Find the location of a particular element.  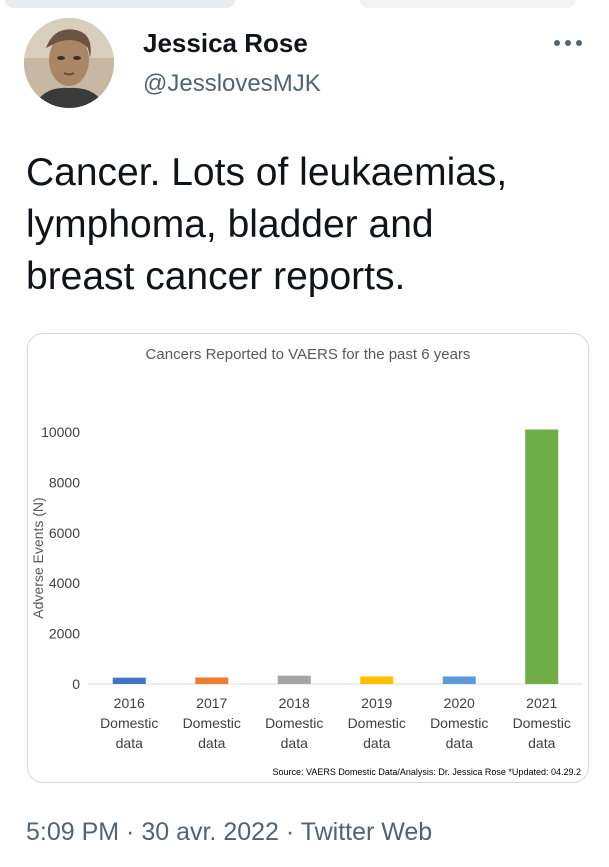

author-name: Jessica Rose is located at coordinates (225, 43).